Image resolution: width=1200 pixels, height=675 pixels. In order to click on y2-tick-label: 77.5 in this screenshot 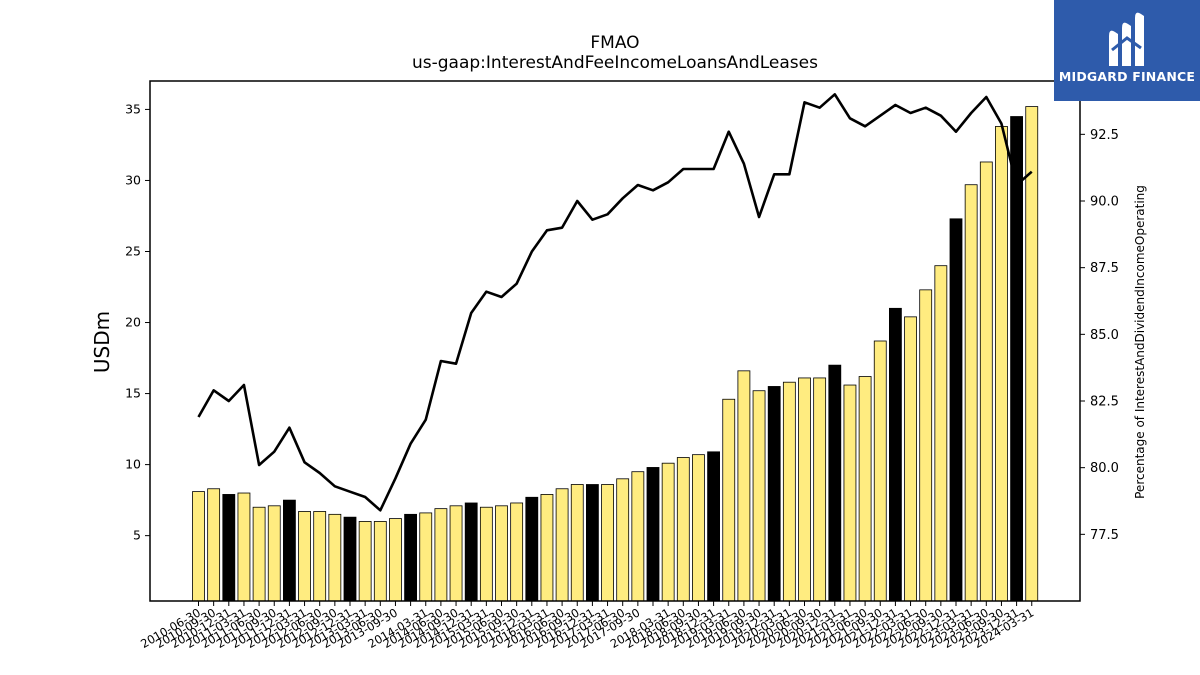, I will do `click(1104, 535)`.